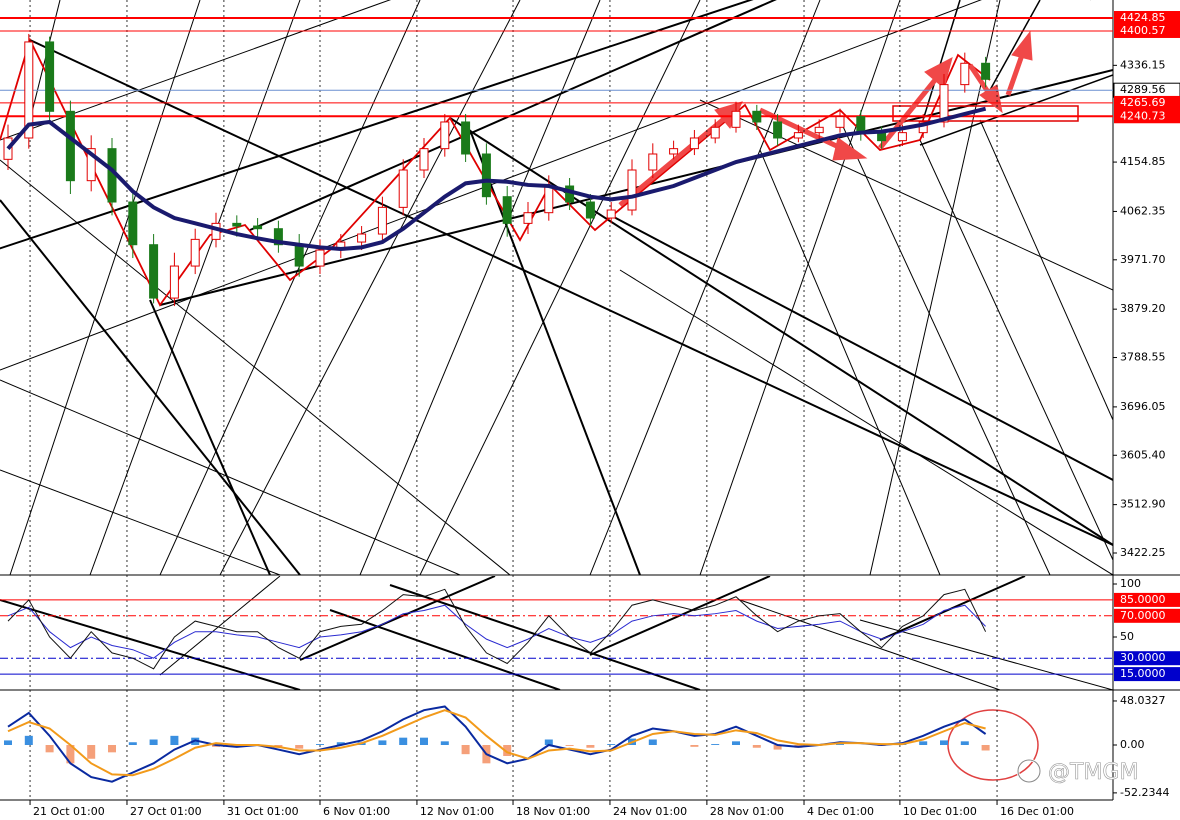 The width and height of the screenshot is (1180, 820). What do you see at coordinates (1143, 30) in the screenshot?
I see `level-label: 4400.57` at bounding box center [1143, 30].